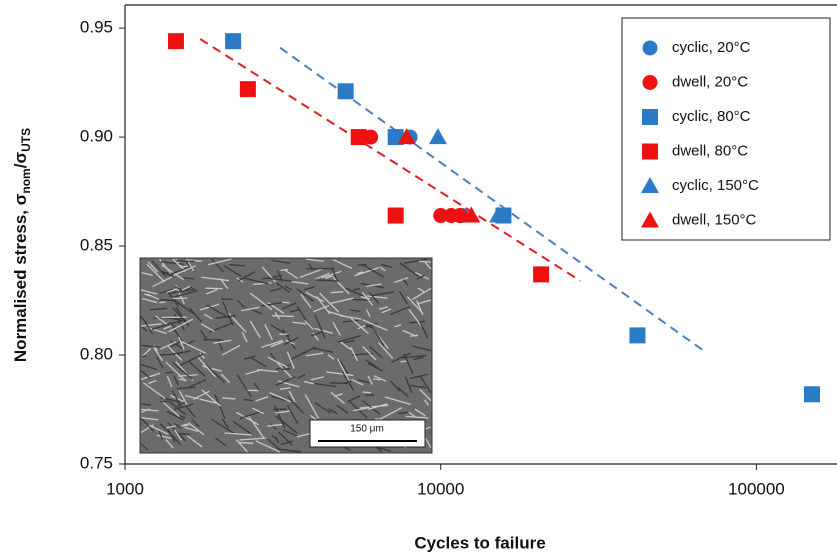 This screenshot has height=559, width=837. What do you see at coordinates (711, 47) in the screenshot?
I see `legend-label: cyclic, 20°C` at bounding box center [711, 47].